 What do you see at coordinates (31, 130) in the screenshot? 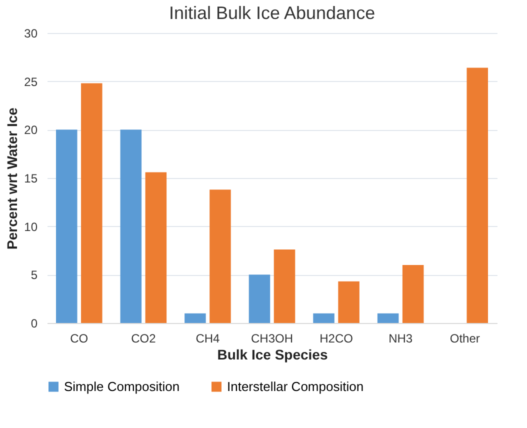
I see `y-tick-label: 20` at bounding box center [31, 130].